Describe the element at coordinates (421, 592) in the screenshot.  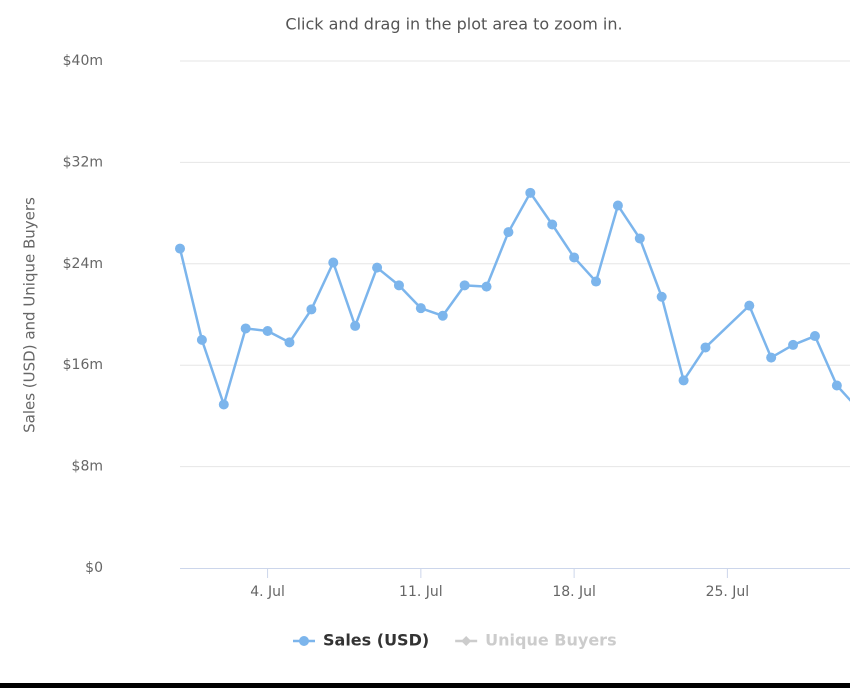
I see `x-tick-label: 11. Jul` at that location.